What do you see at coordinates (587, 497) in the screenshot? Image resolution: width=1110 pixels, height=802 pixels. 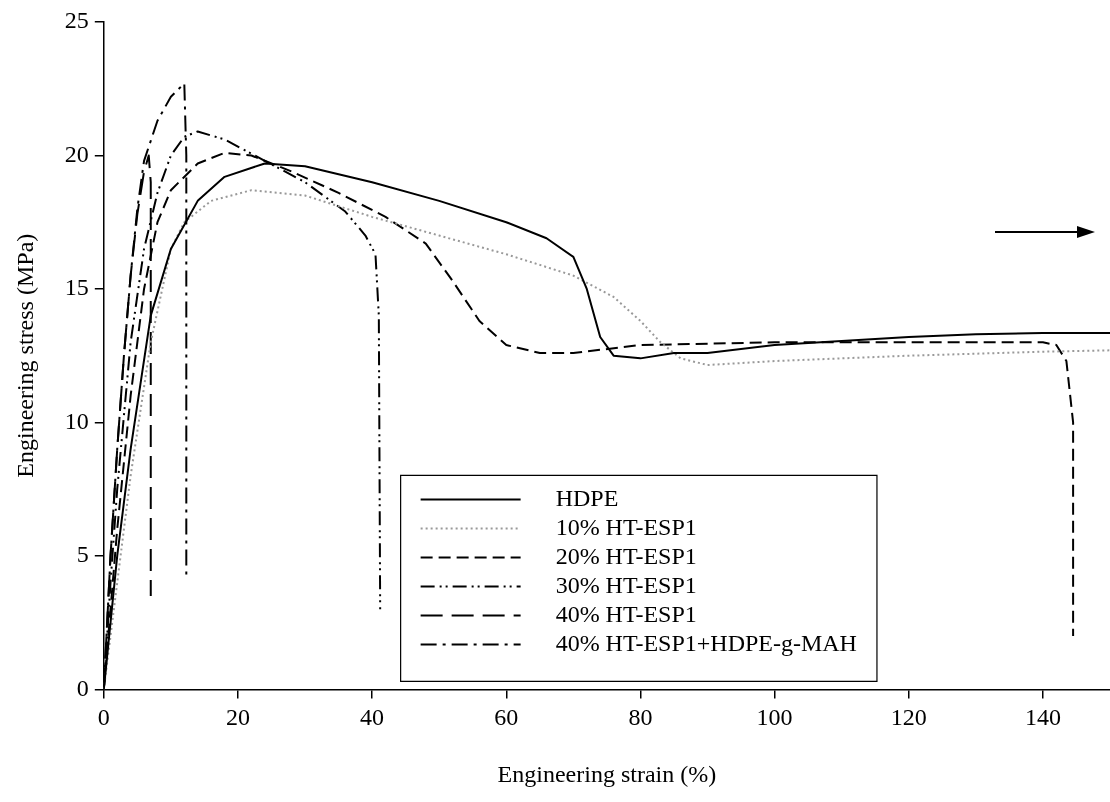 I see `legend-label: HDPE` at bounding box center [587, 497].